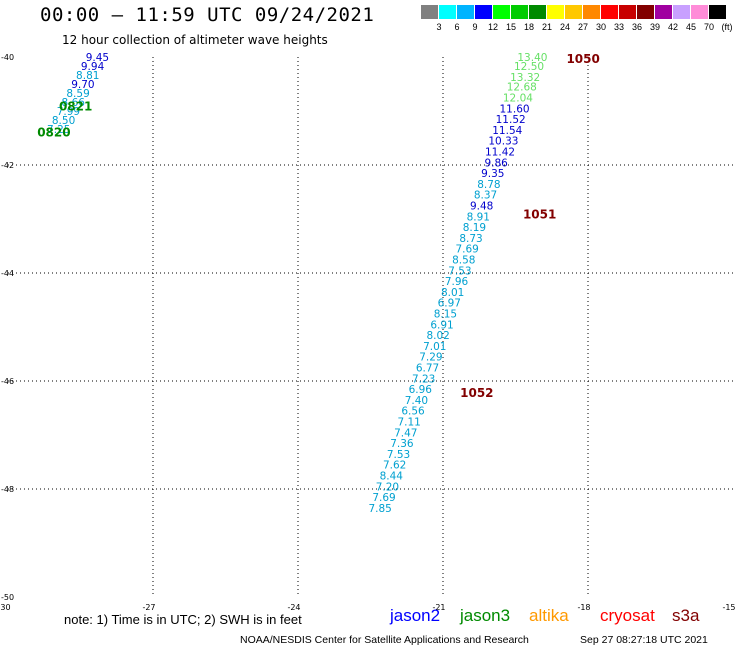 Image resolution: width=740 pixels, height=650 pixels. I want to click on x-tick-label: -18, so click(583, 607).